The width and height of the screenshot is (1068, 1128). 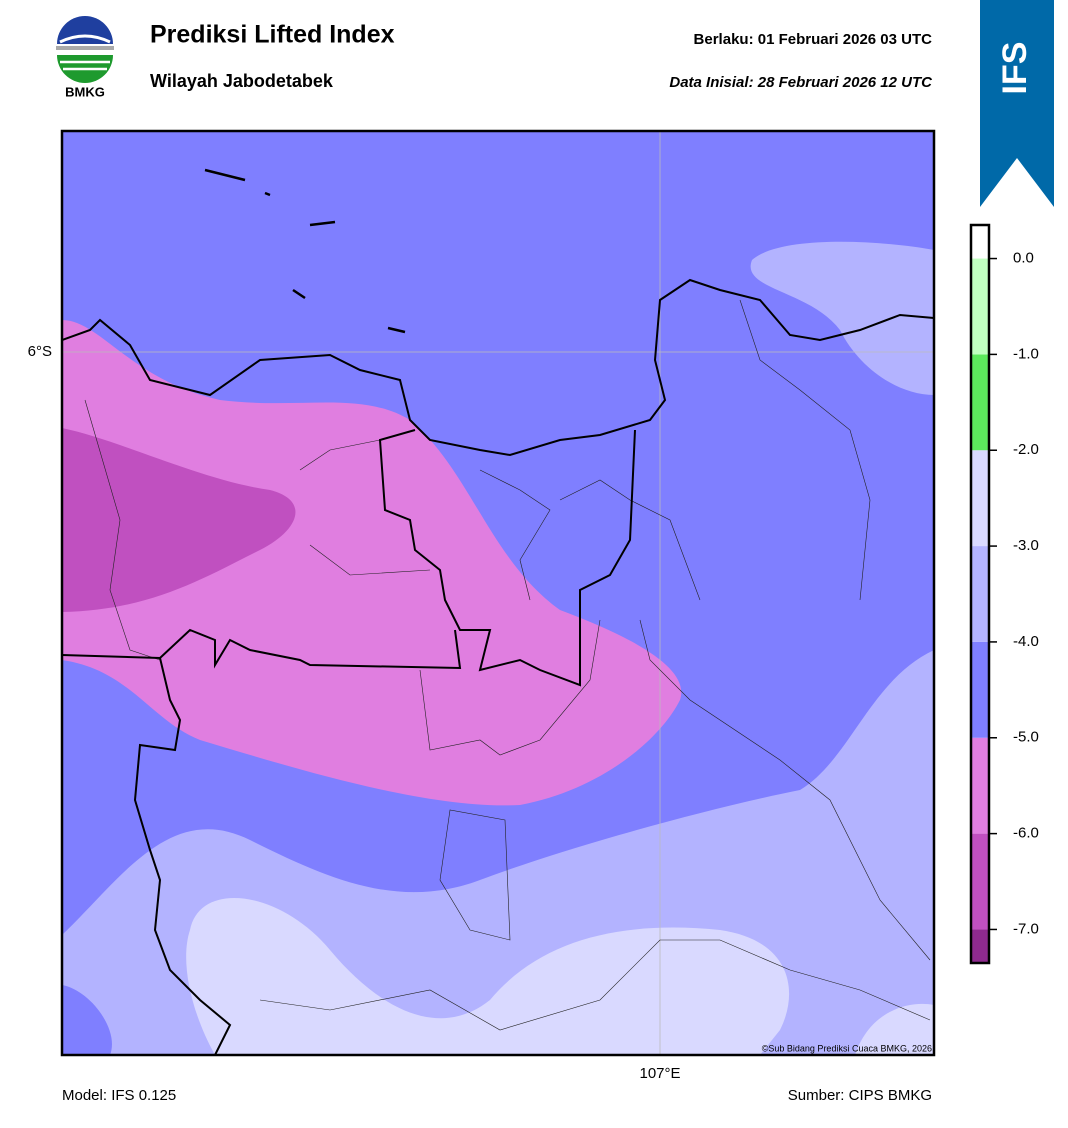 I want to click on title: Prediksi Lifted Index, so click(x=272, y=35).